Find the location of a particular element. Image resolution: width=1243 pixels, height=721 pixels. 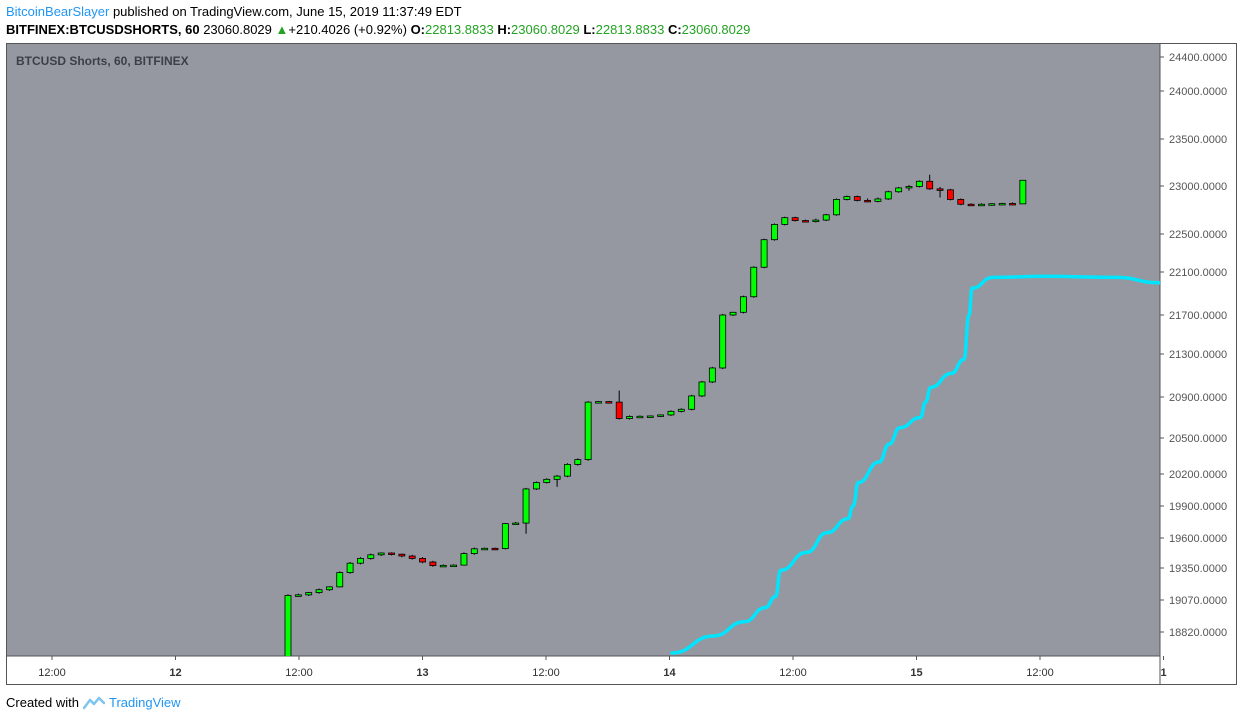

low-value: 22813.8833 is located at coordinates (630, 29).